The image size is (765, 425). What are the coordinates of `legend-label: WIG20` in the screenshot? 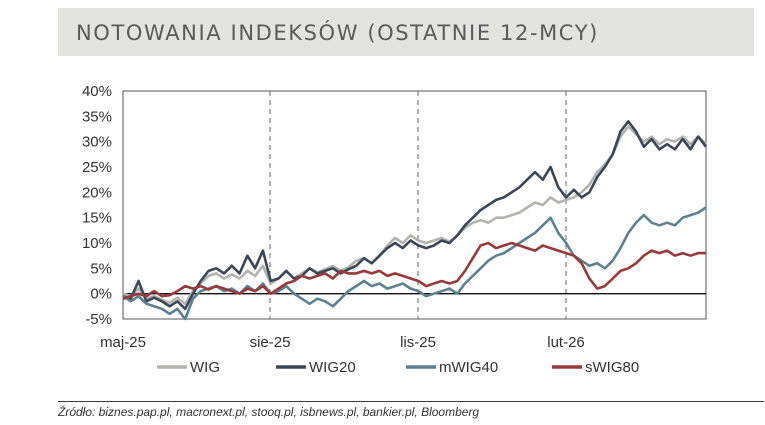 It's located at (332, 367).